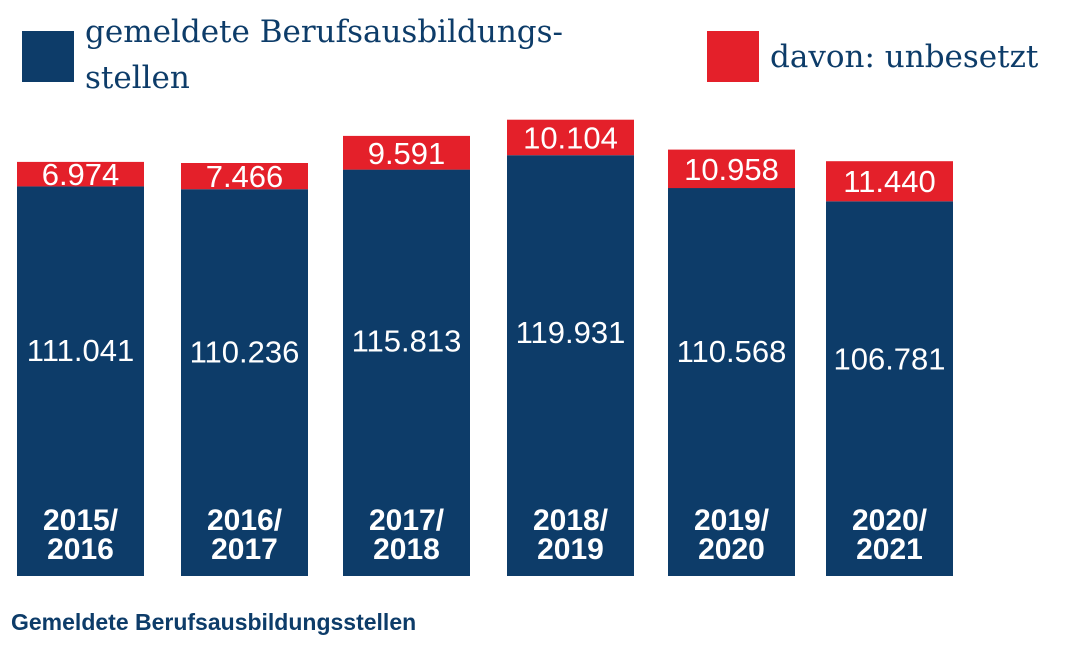 The image size is (1075, 651). Describe the element at coordinates (80, 350) in the screenshot. I see `data-label-total: 111.041` at that location.